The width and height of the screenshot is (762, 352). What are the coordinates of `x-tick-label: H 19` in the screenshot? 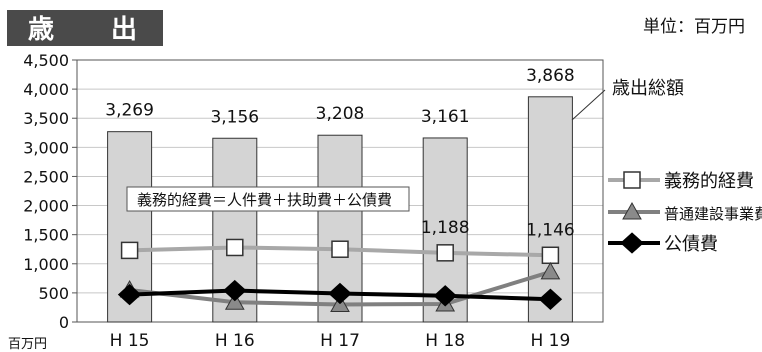 It's located at (550, 341).